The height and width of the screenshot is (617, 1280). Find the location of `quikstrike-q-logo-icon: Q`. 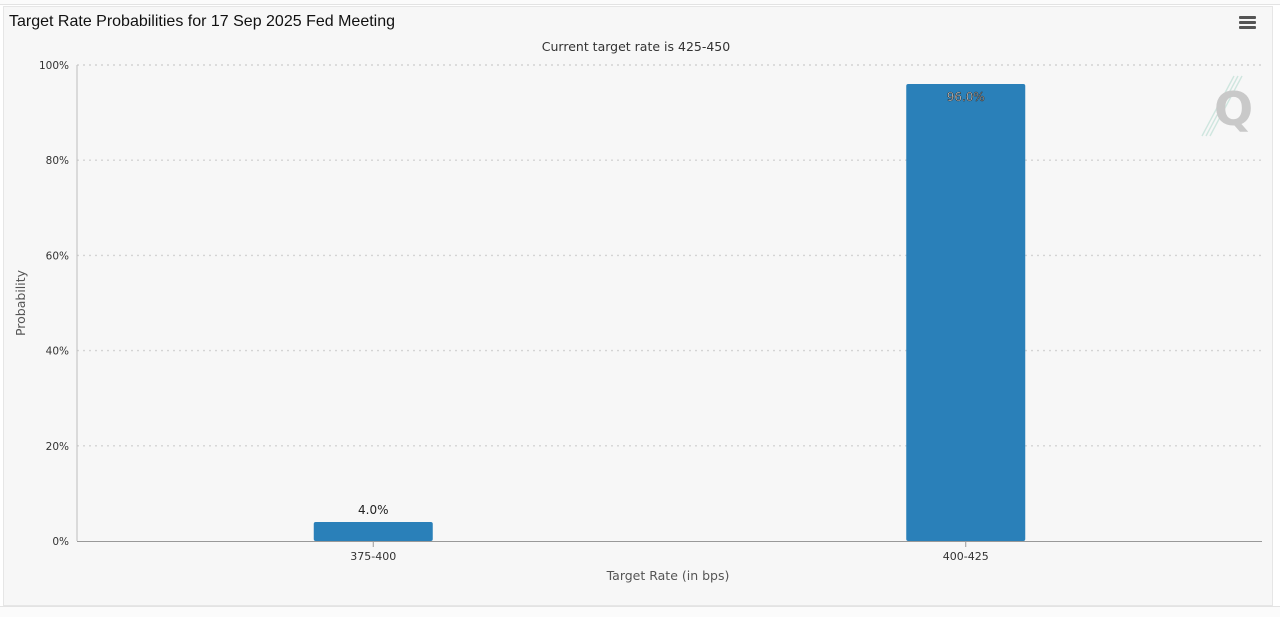

quikstrike-q-logo-icon: Q is located at coordinates (1227, 106).